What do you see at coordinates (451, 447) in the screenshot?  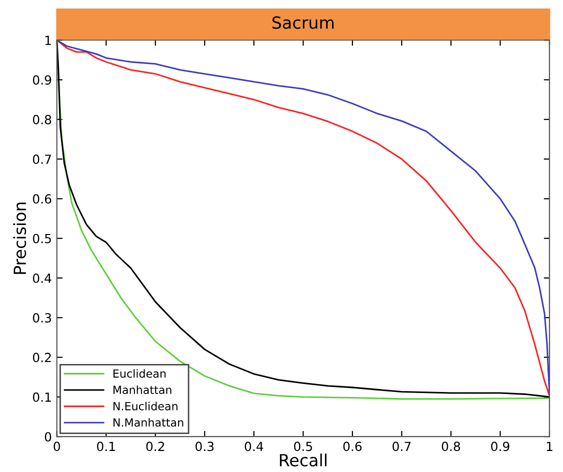 I see `x-tick-label: 0.8` at bounding box center [451, 447].